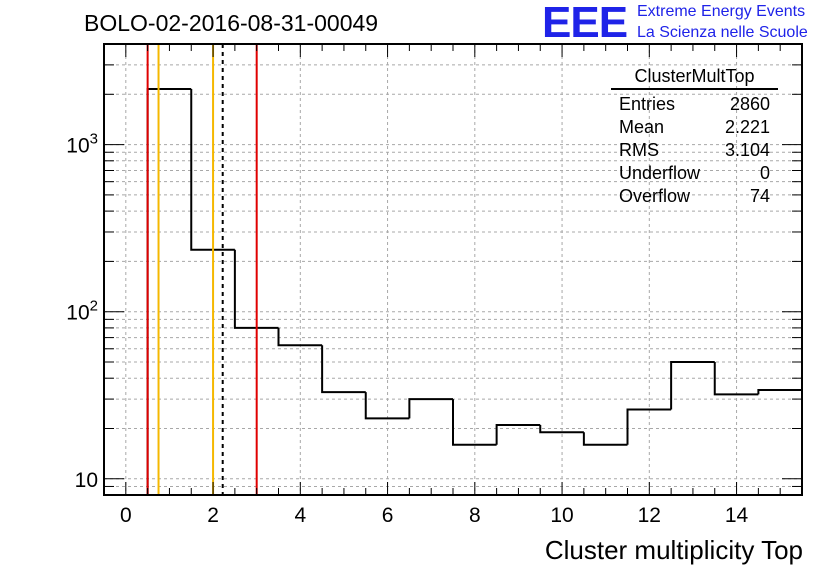 This screenshot has width=836, height=572. Describe the element at coordinates (649, 515) in the screenshot. I see `x-tick-label: 12` at that location.